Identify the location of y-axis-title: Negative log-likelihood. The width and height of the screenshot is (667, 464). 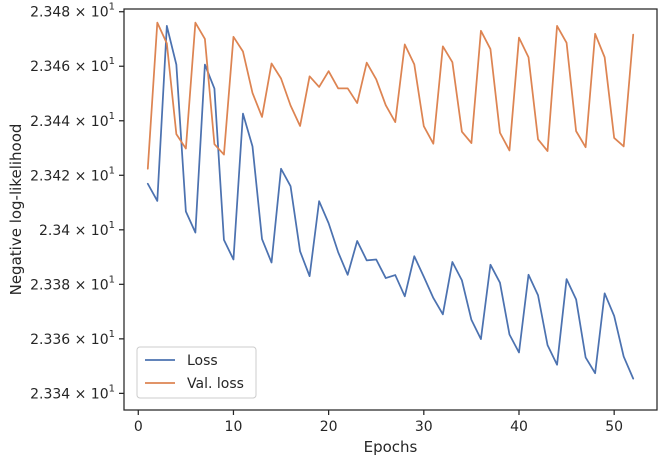
(16, 210).